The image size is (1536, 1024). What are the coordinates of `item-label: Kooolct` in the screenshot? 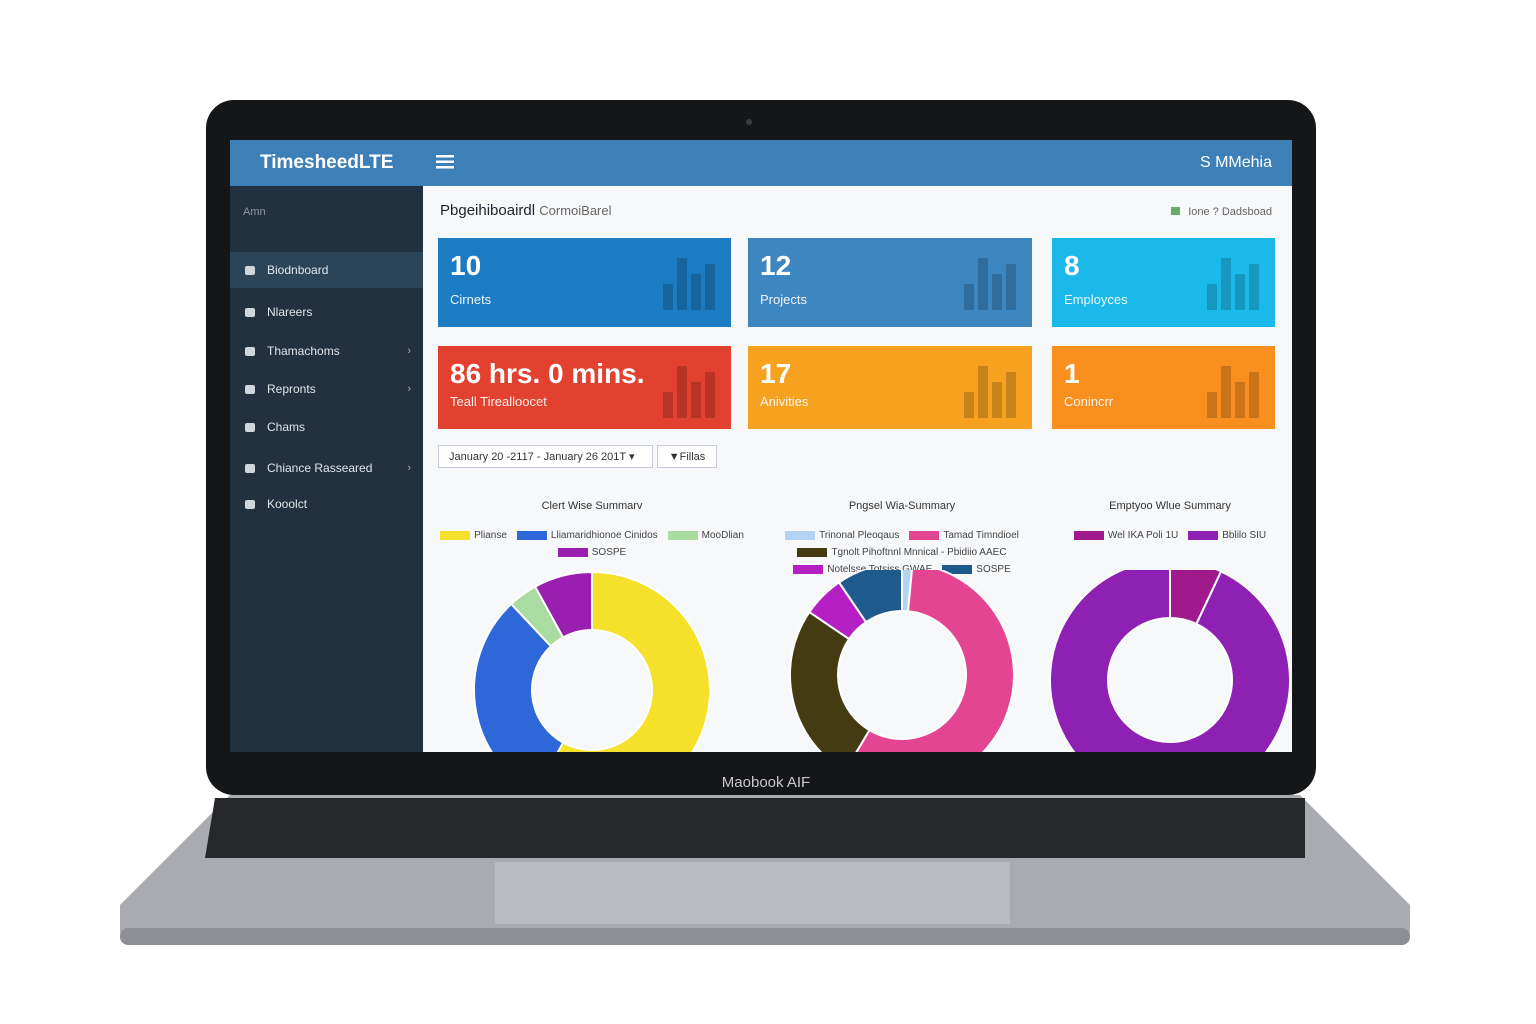 It's located at (287, 504).